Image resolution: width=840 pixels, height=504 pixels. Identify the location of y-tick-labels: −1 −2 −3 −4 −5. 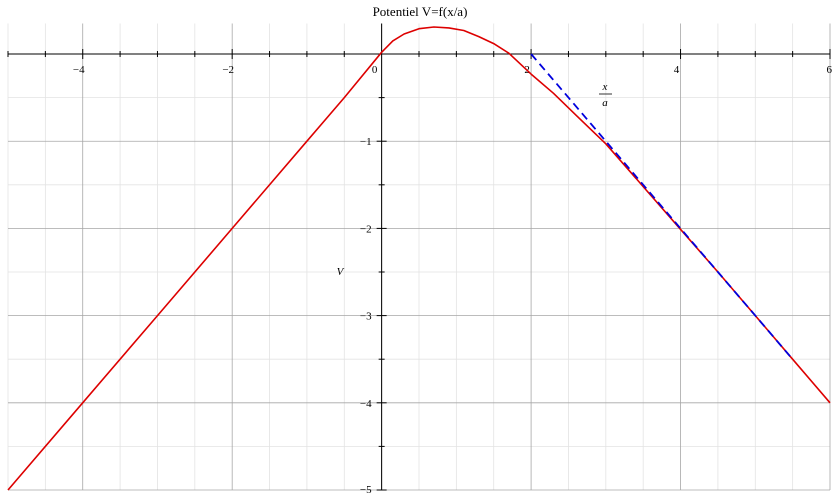
(366, 316).